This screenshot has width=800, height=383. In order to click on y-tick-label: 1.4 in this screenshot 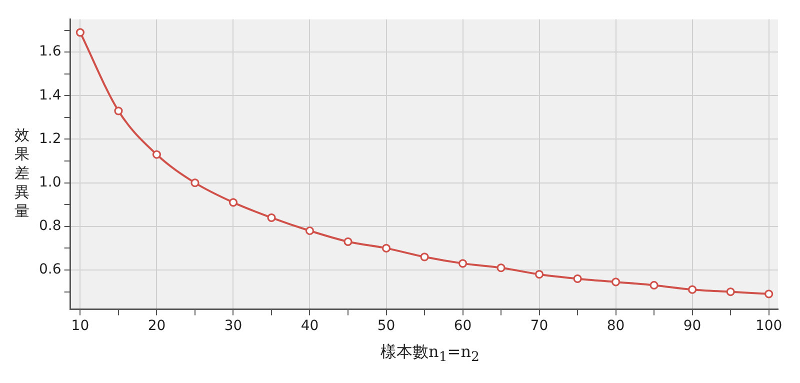, I will do `click(50, 95)`.